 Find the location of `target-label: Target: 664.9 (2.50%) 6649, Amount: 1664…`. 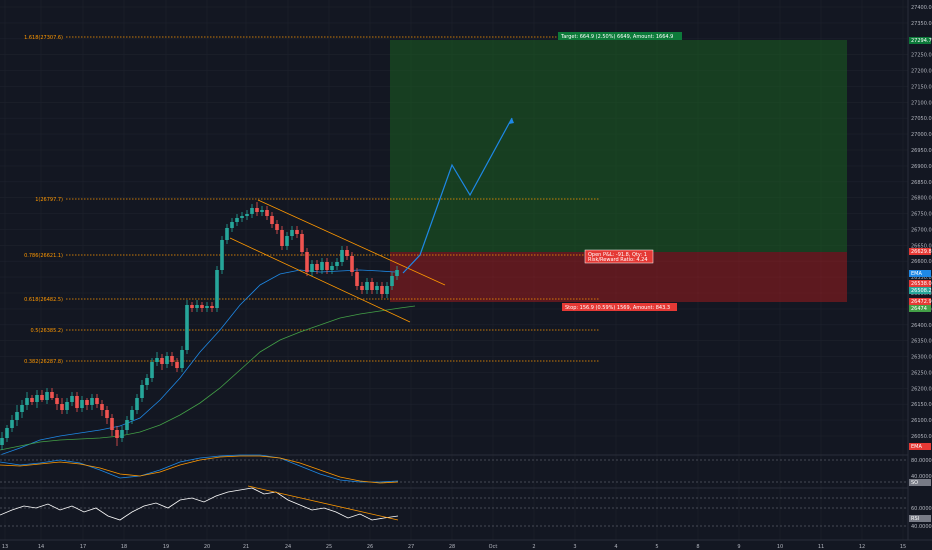

target-label: Target: 664.9 (2.50%) 6649, Amount: 1664… is located at coordinates (616, 37).